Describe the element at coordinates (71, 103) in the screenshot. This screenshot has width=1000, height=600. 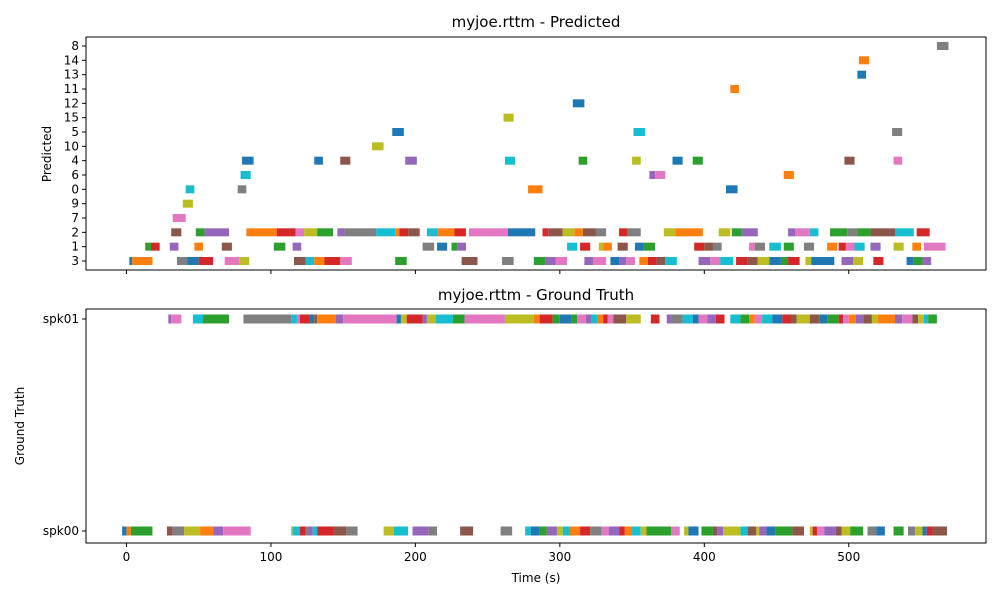
I see `predicted-y-tick-label: 12` at that location.